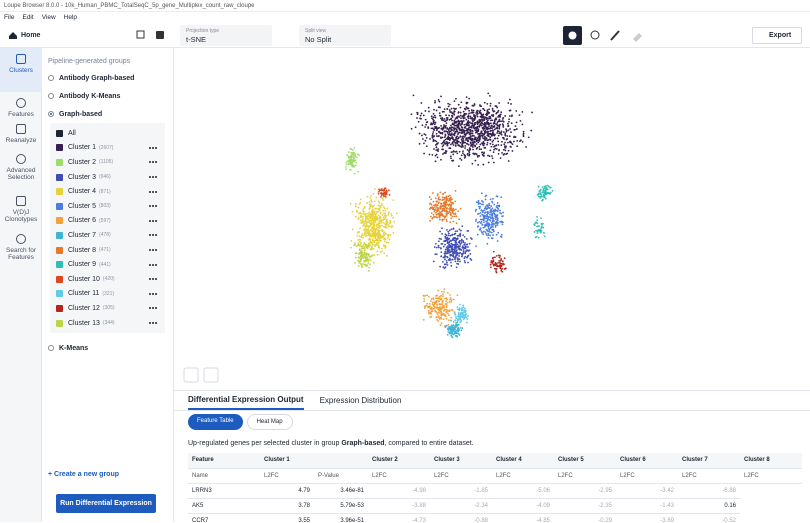 This screenshot has height=523, width=810. I want to click on projection-select: Projection type t-SNE, so click(226, 35).